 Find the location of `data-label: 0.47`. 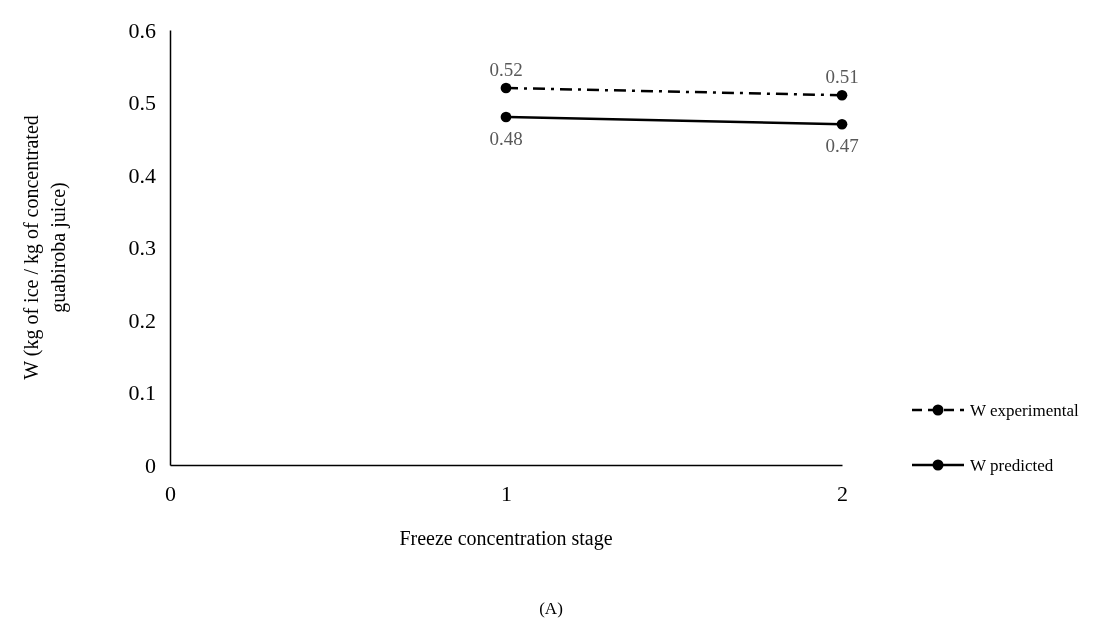

data-label: 0.47 is located at coordinates (842, 146).